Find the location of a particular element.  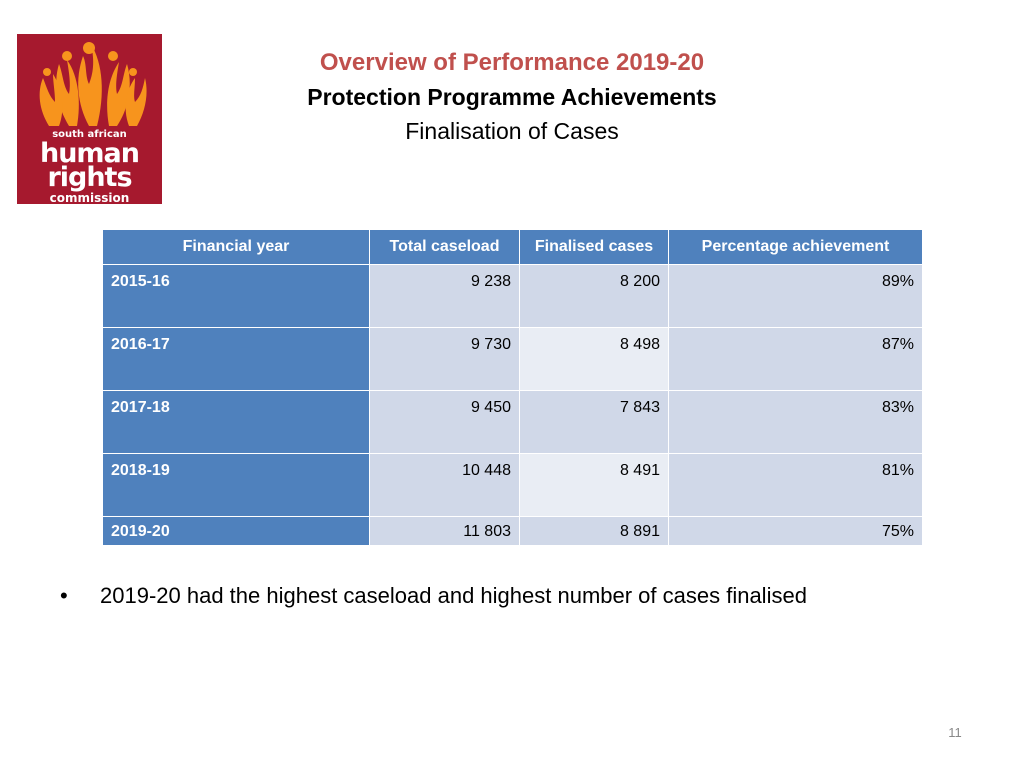

column-header-finalised-cases: Finalised cases is located at coordinates (594, 247).